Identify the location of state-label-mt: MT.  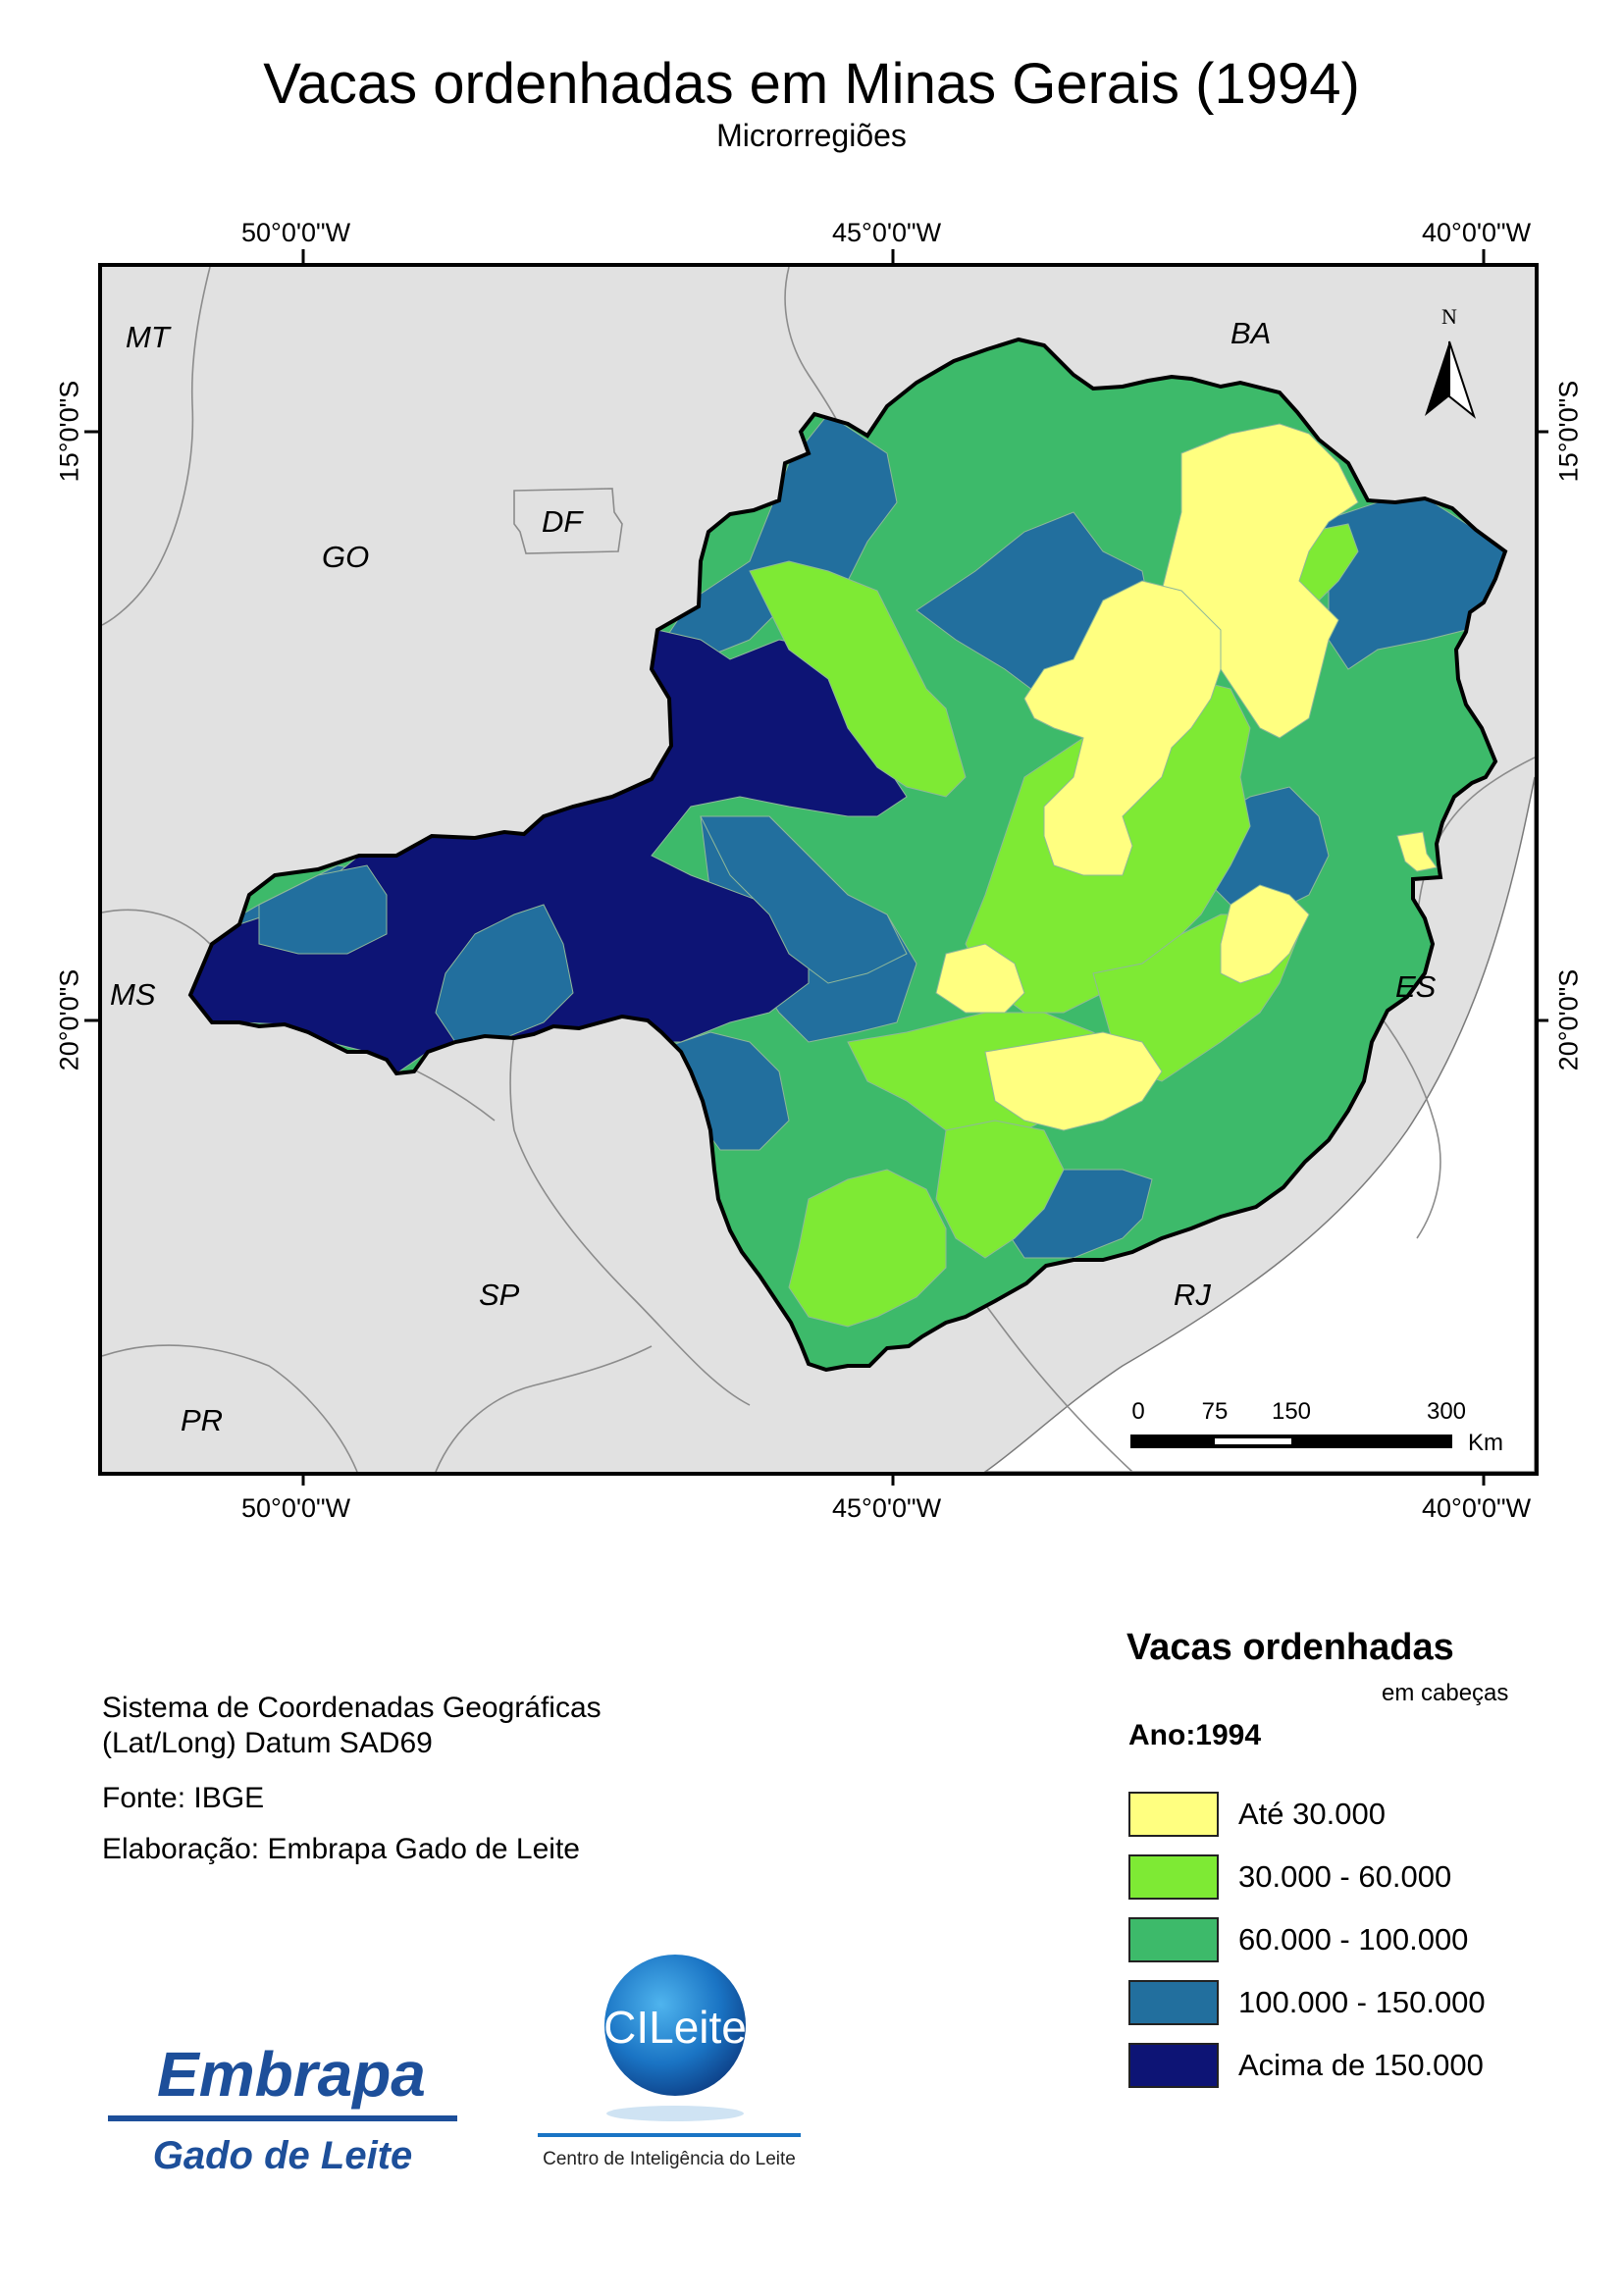
(149, 337).